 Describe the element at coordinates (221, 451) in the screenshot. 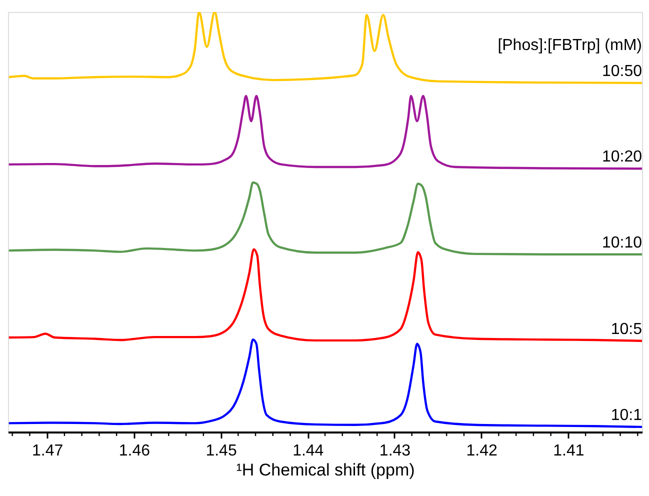

I see `x-tick-label: 1.45` at that location.